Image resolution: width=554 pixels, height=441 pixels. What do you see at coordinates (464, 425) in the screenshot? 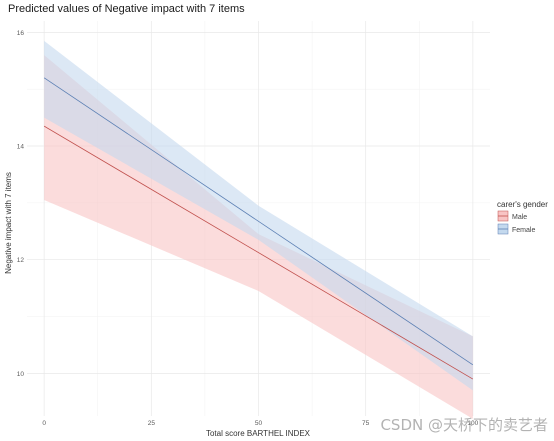
I see `watermark: CSDN @天桥下的卖艺者` at bounding box center [464, 425].